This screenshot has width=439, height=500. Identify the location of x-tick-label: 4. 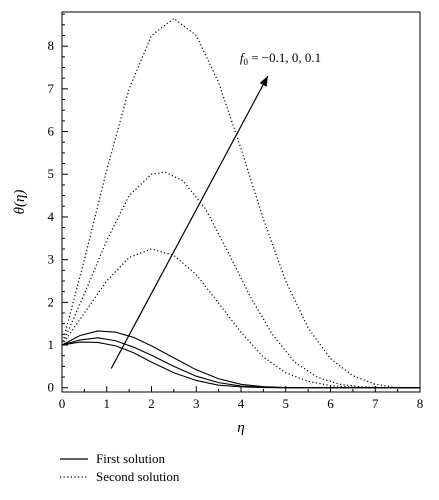
(241, 403).